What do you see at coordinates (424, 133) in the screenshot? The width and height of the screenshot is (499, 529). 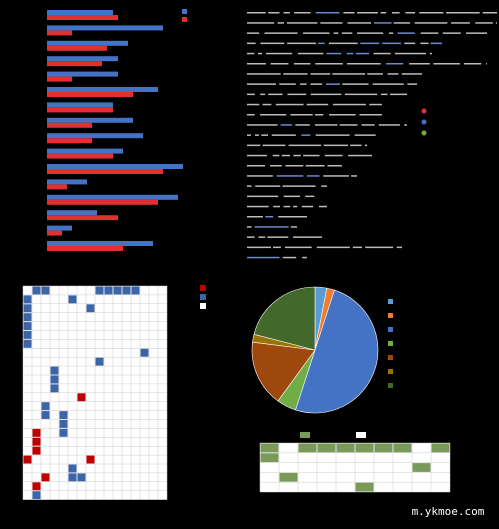 I see `legend-dot` at bounding box center [424, 133].